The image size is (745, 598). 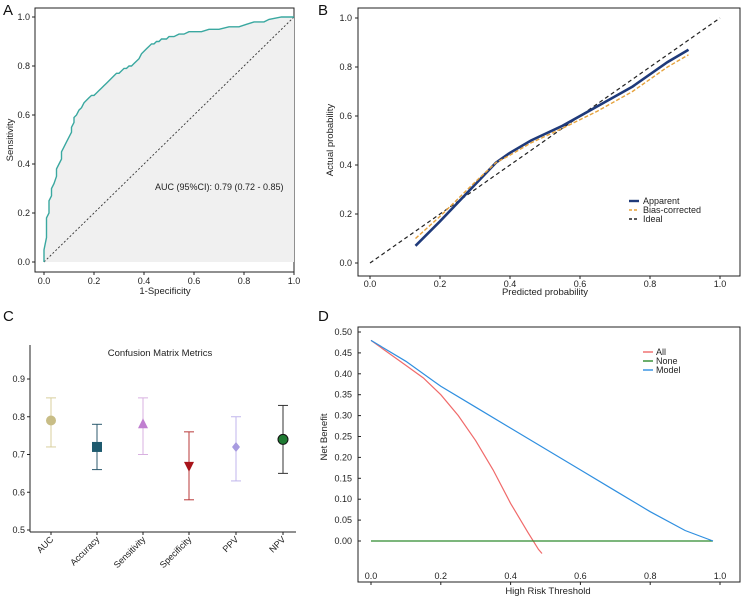 What do you see at coordinates (8, 10) in the screenshot?
I see `panel-letter-a: A` at bounding box center [8, 10].